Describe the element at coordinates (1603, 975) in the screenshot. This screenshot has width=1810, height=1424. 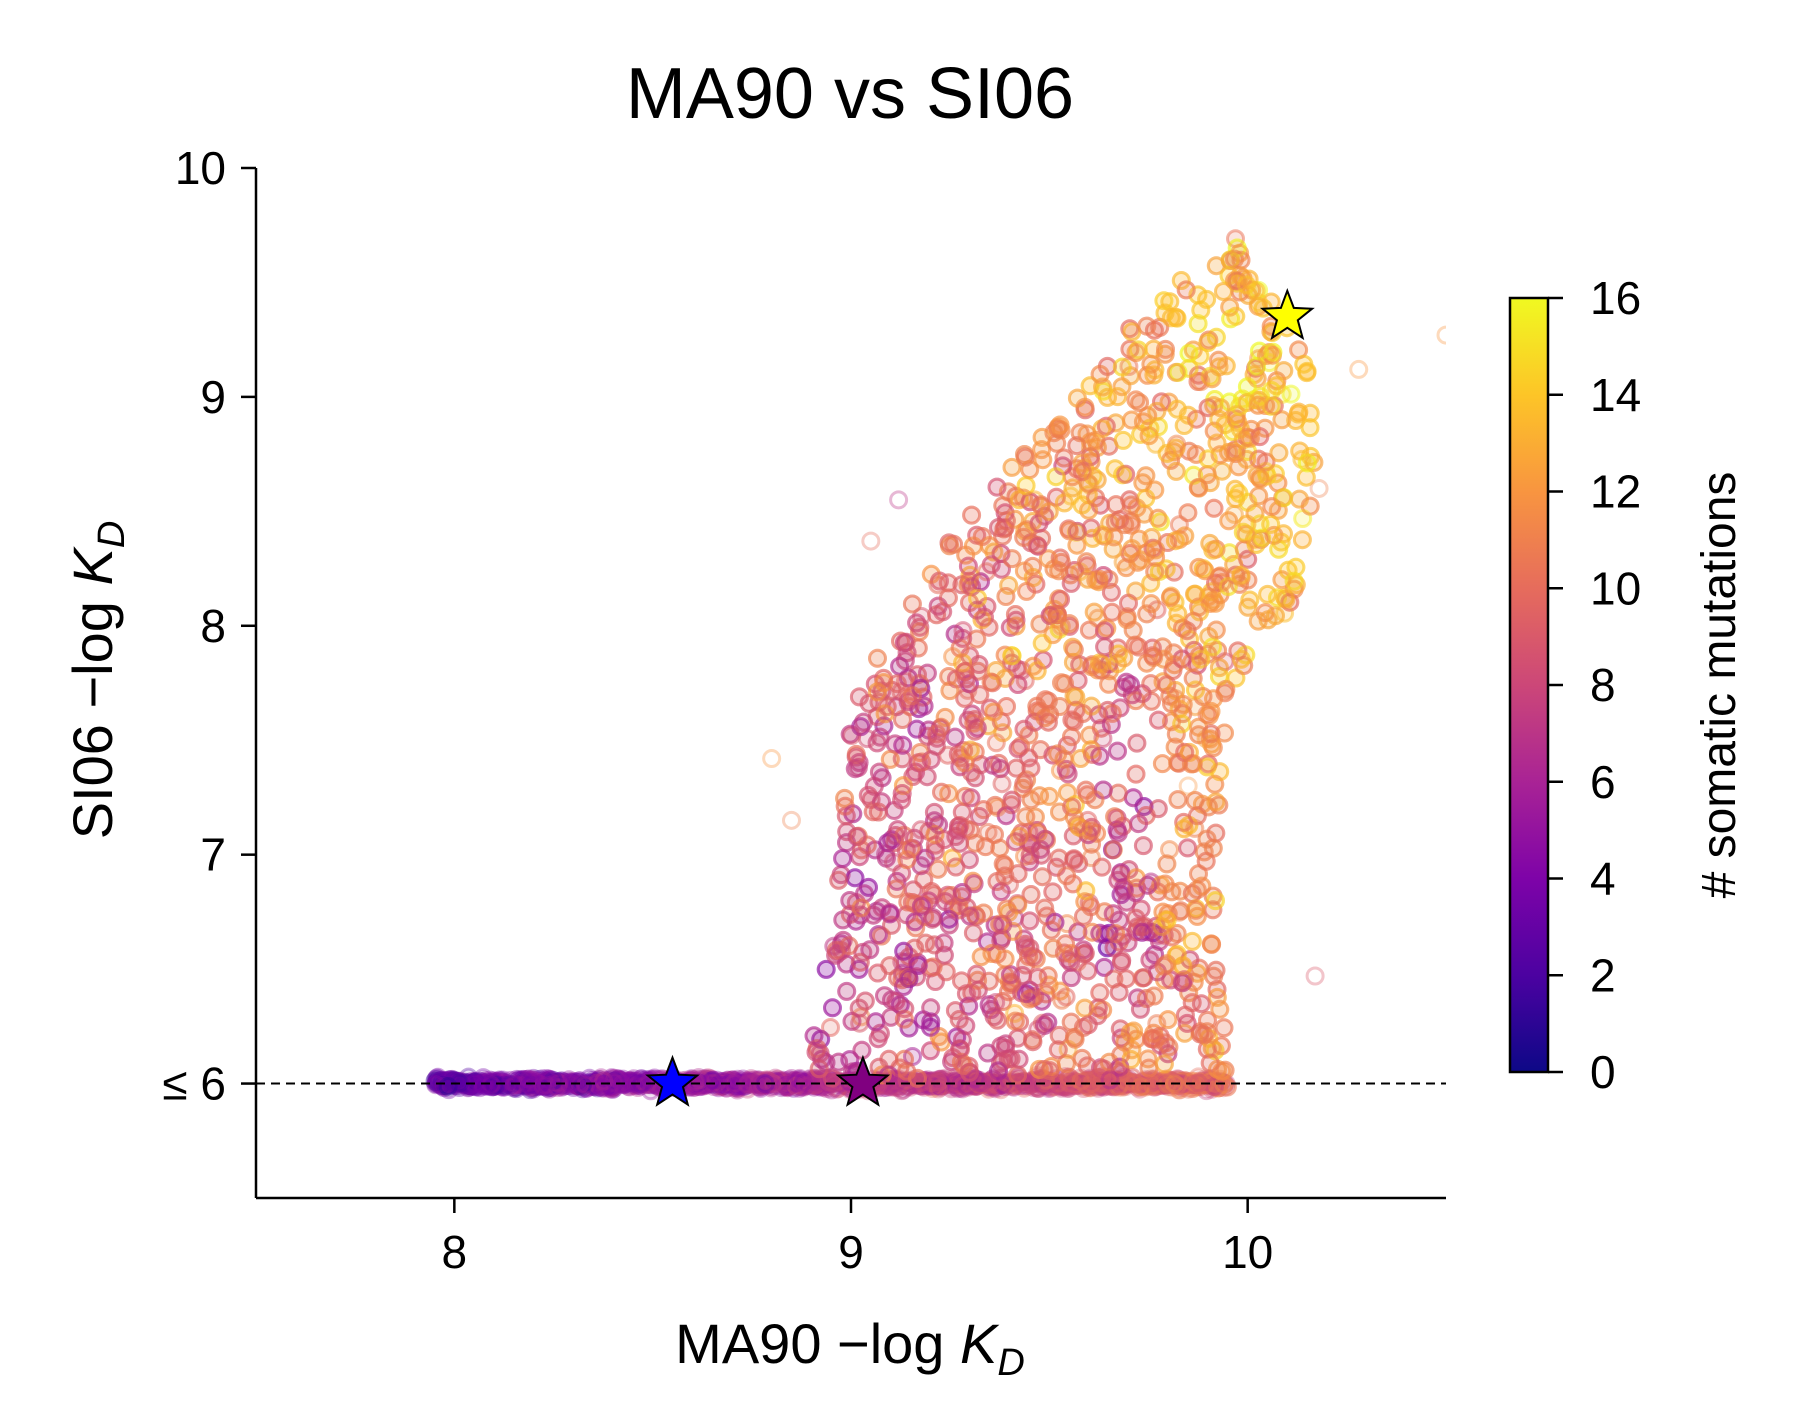
I see `colorbar-tick-label: 2` at that location.